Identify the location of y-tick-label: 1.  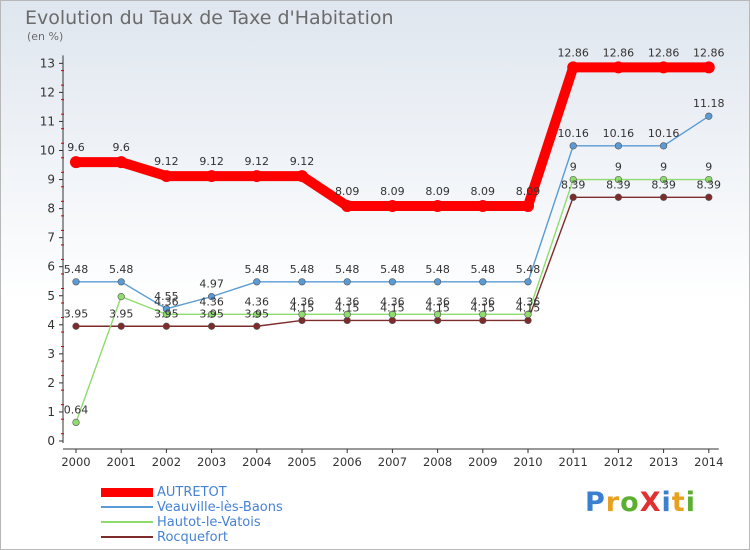
(51, 412).